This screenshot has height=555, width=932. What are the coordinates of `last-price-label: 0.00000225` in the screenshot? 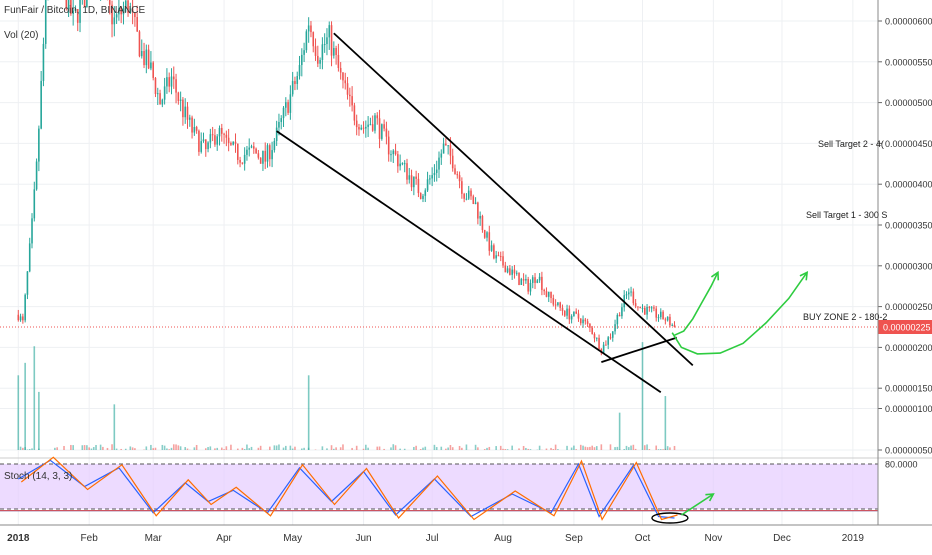 It's located at (907, 328).